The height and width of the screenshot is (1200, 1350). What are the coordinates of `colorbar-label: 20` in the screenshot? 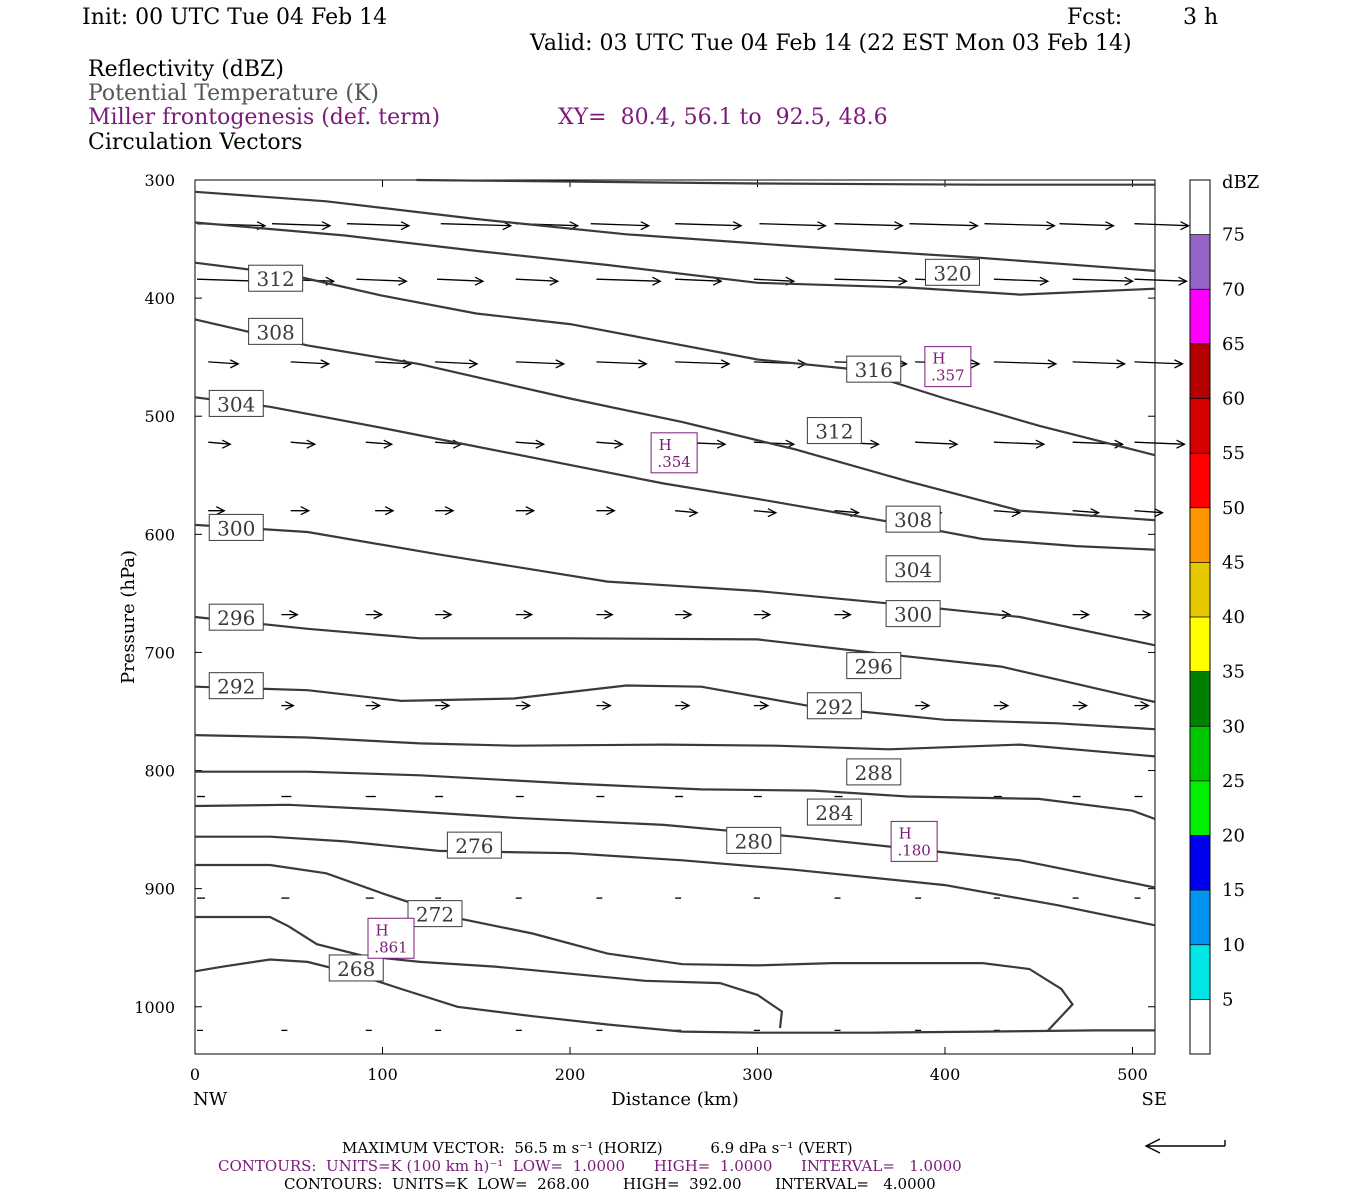 It's located at (1233, 836).